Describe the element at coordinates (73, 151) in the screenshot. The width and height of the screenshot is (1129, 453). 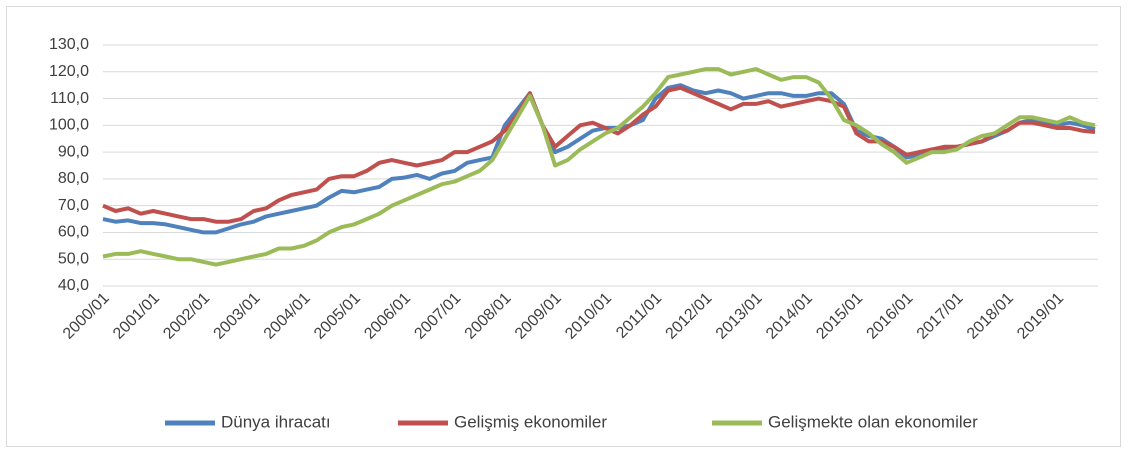
I see `y-tick-label: 90,0` at that location.